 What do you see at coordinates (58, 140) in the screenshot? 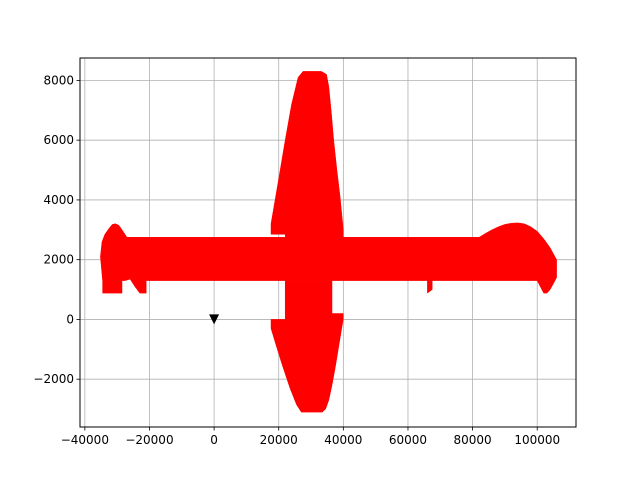
I see `y-tick-label: 6000` at bounding box center [58, 140].